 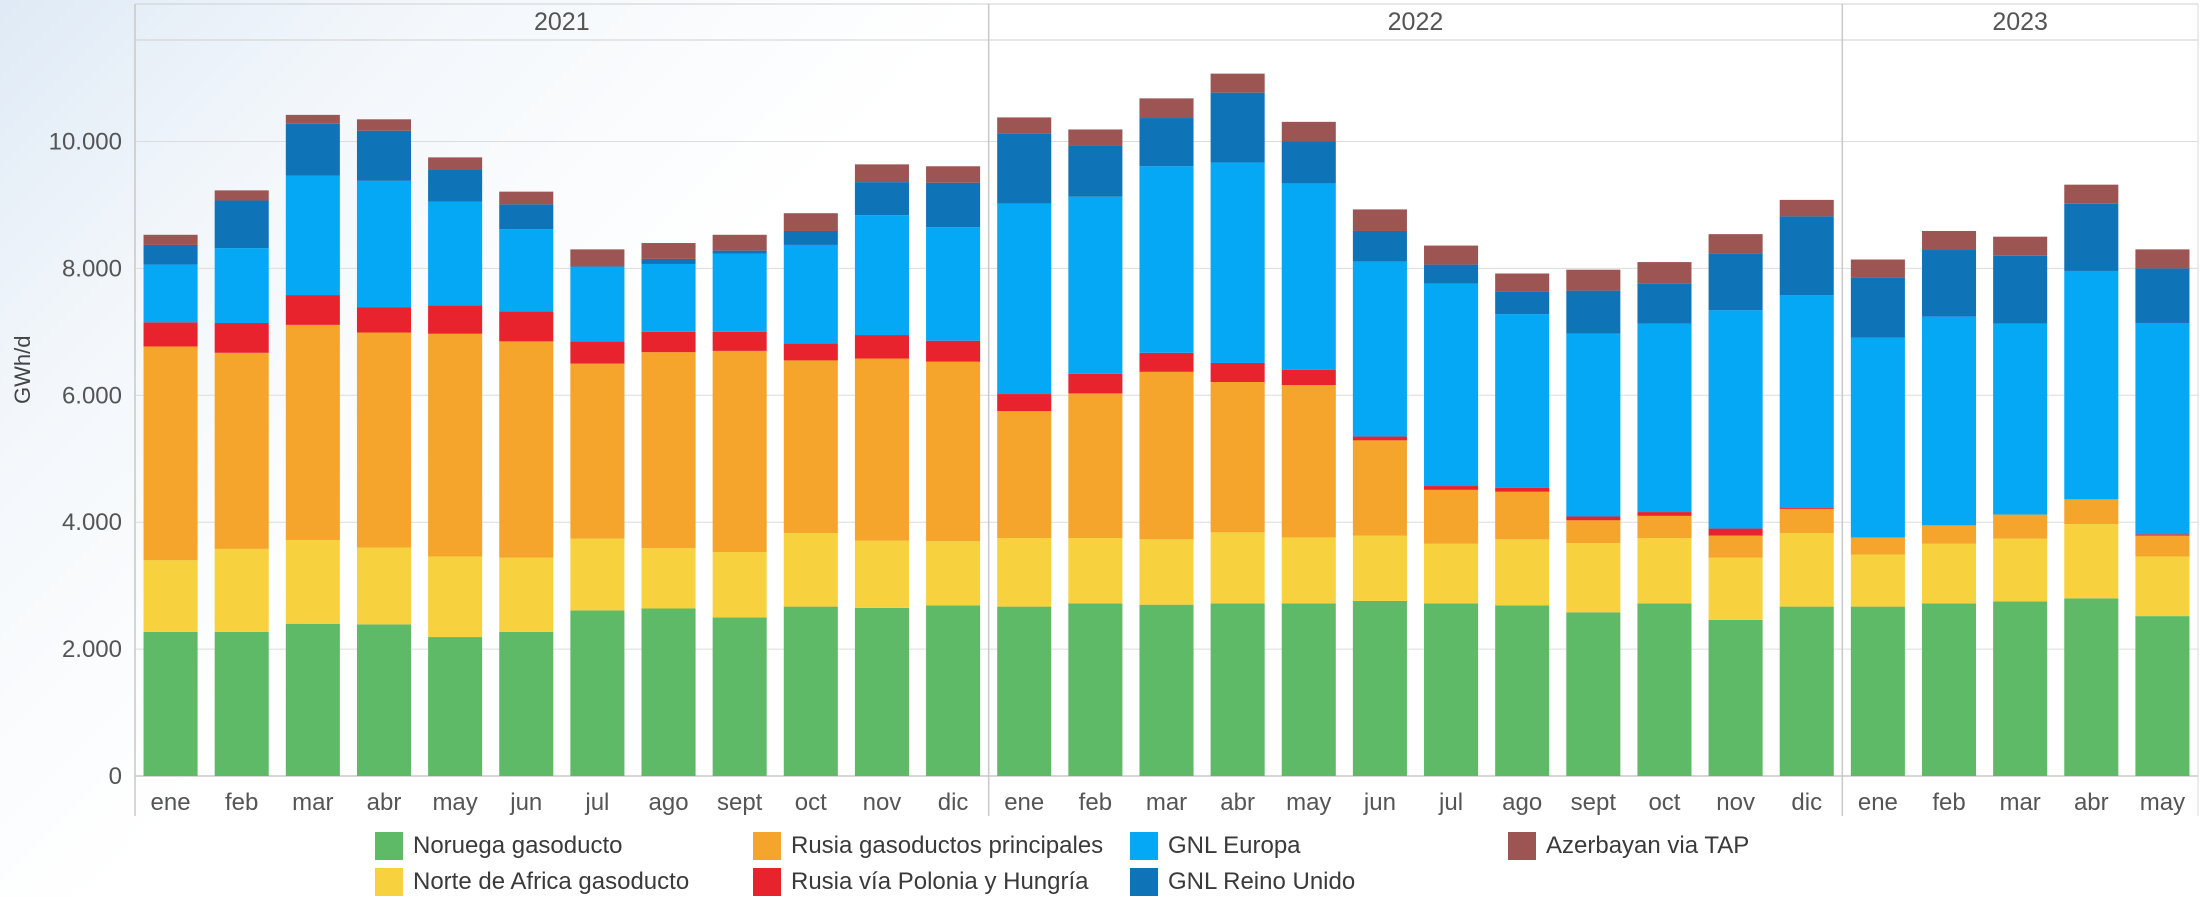 What do you see at coordinates (940, 881) in the screenshot?
I see `legend-label: Rusia vía Polonia y Hungría` at bounding box center [940, 881].